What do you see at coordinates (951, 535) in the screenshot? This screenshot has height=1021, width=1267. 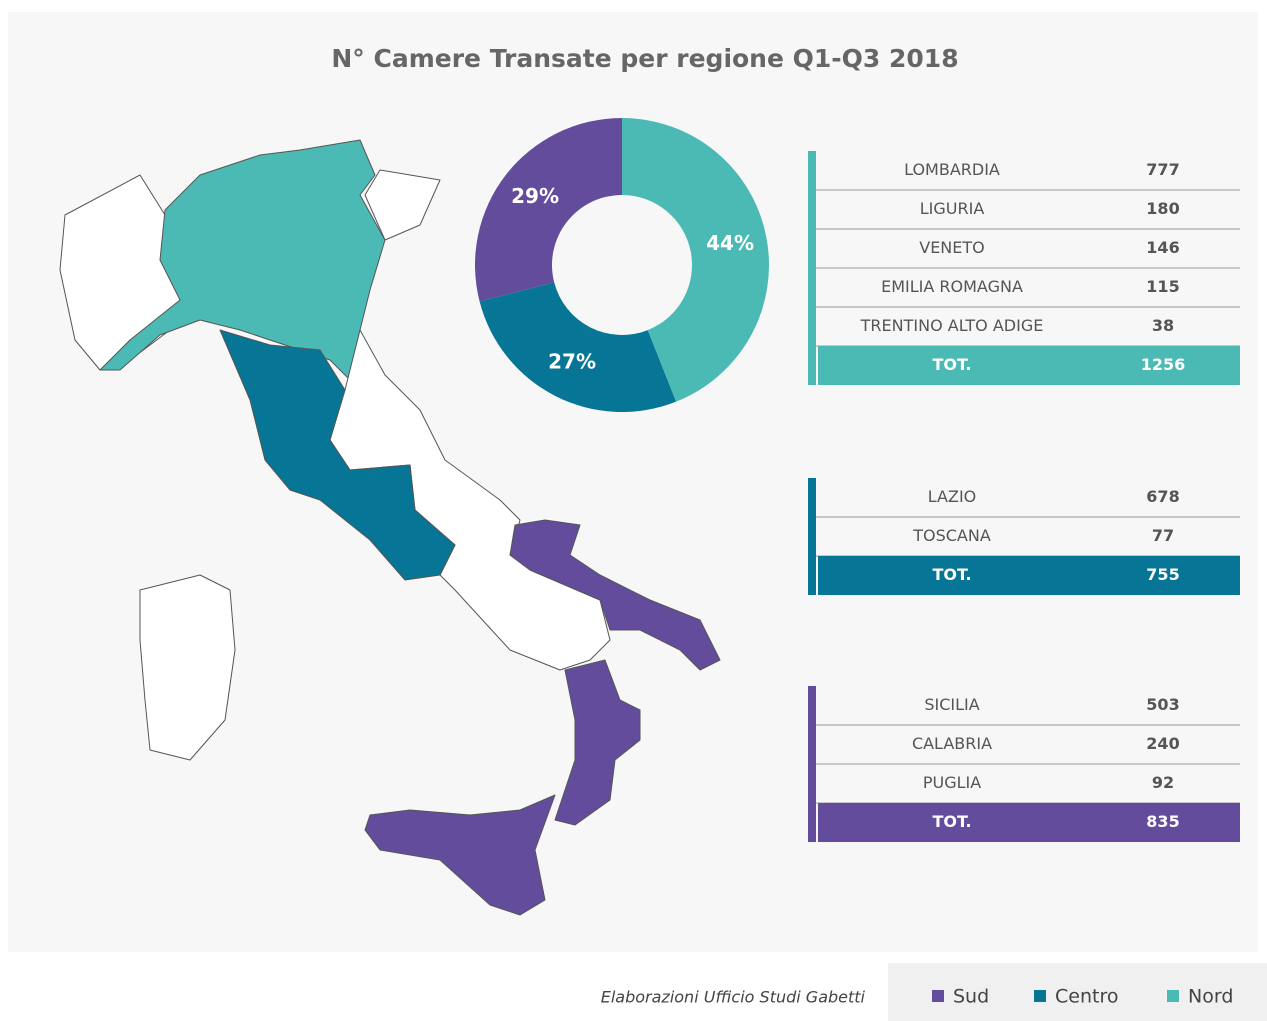 I see `region-name: TOSCANA` at bounding box center [951, 535].